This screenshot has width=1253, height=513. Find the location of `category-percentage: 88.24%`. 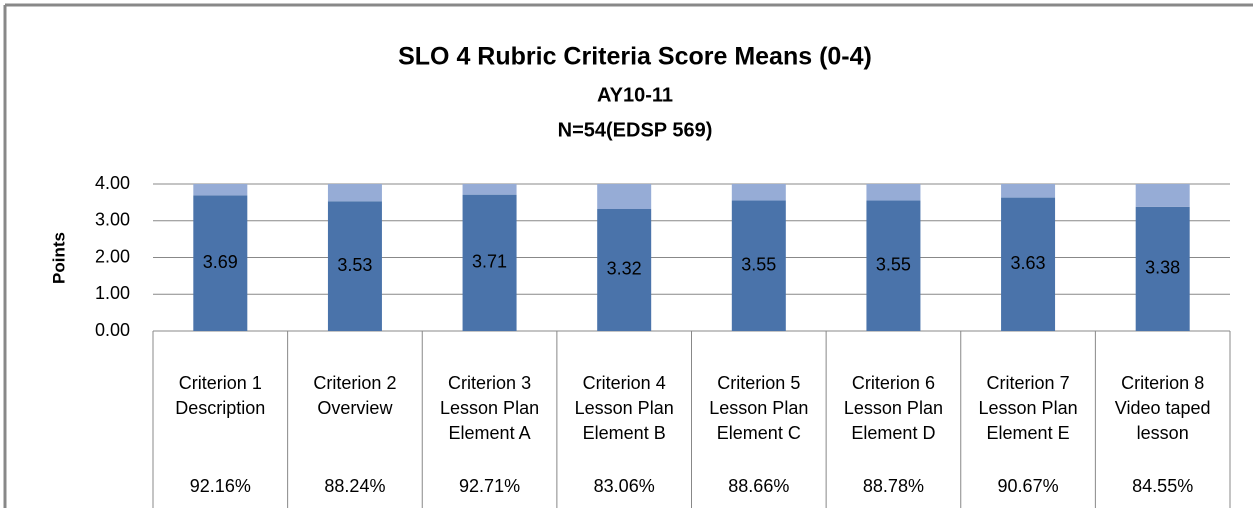

category-percentage: 88.24% is located at coordinates (354, 486).